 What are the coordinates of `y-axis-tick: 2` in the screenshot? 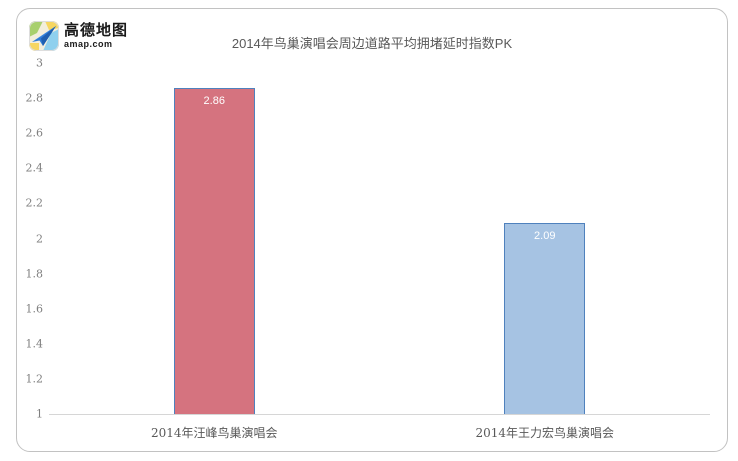 It's located at (39, 238).